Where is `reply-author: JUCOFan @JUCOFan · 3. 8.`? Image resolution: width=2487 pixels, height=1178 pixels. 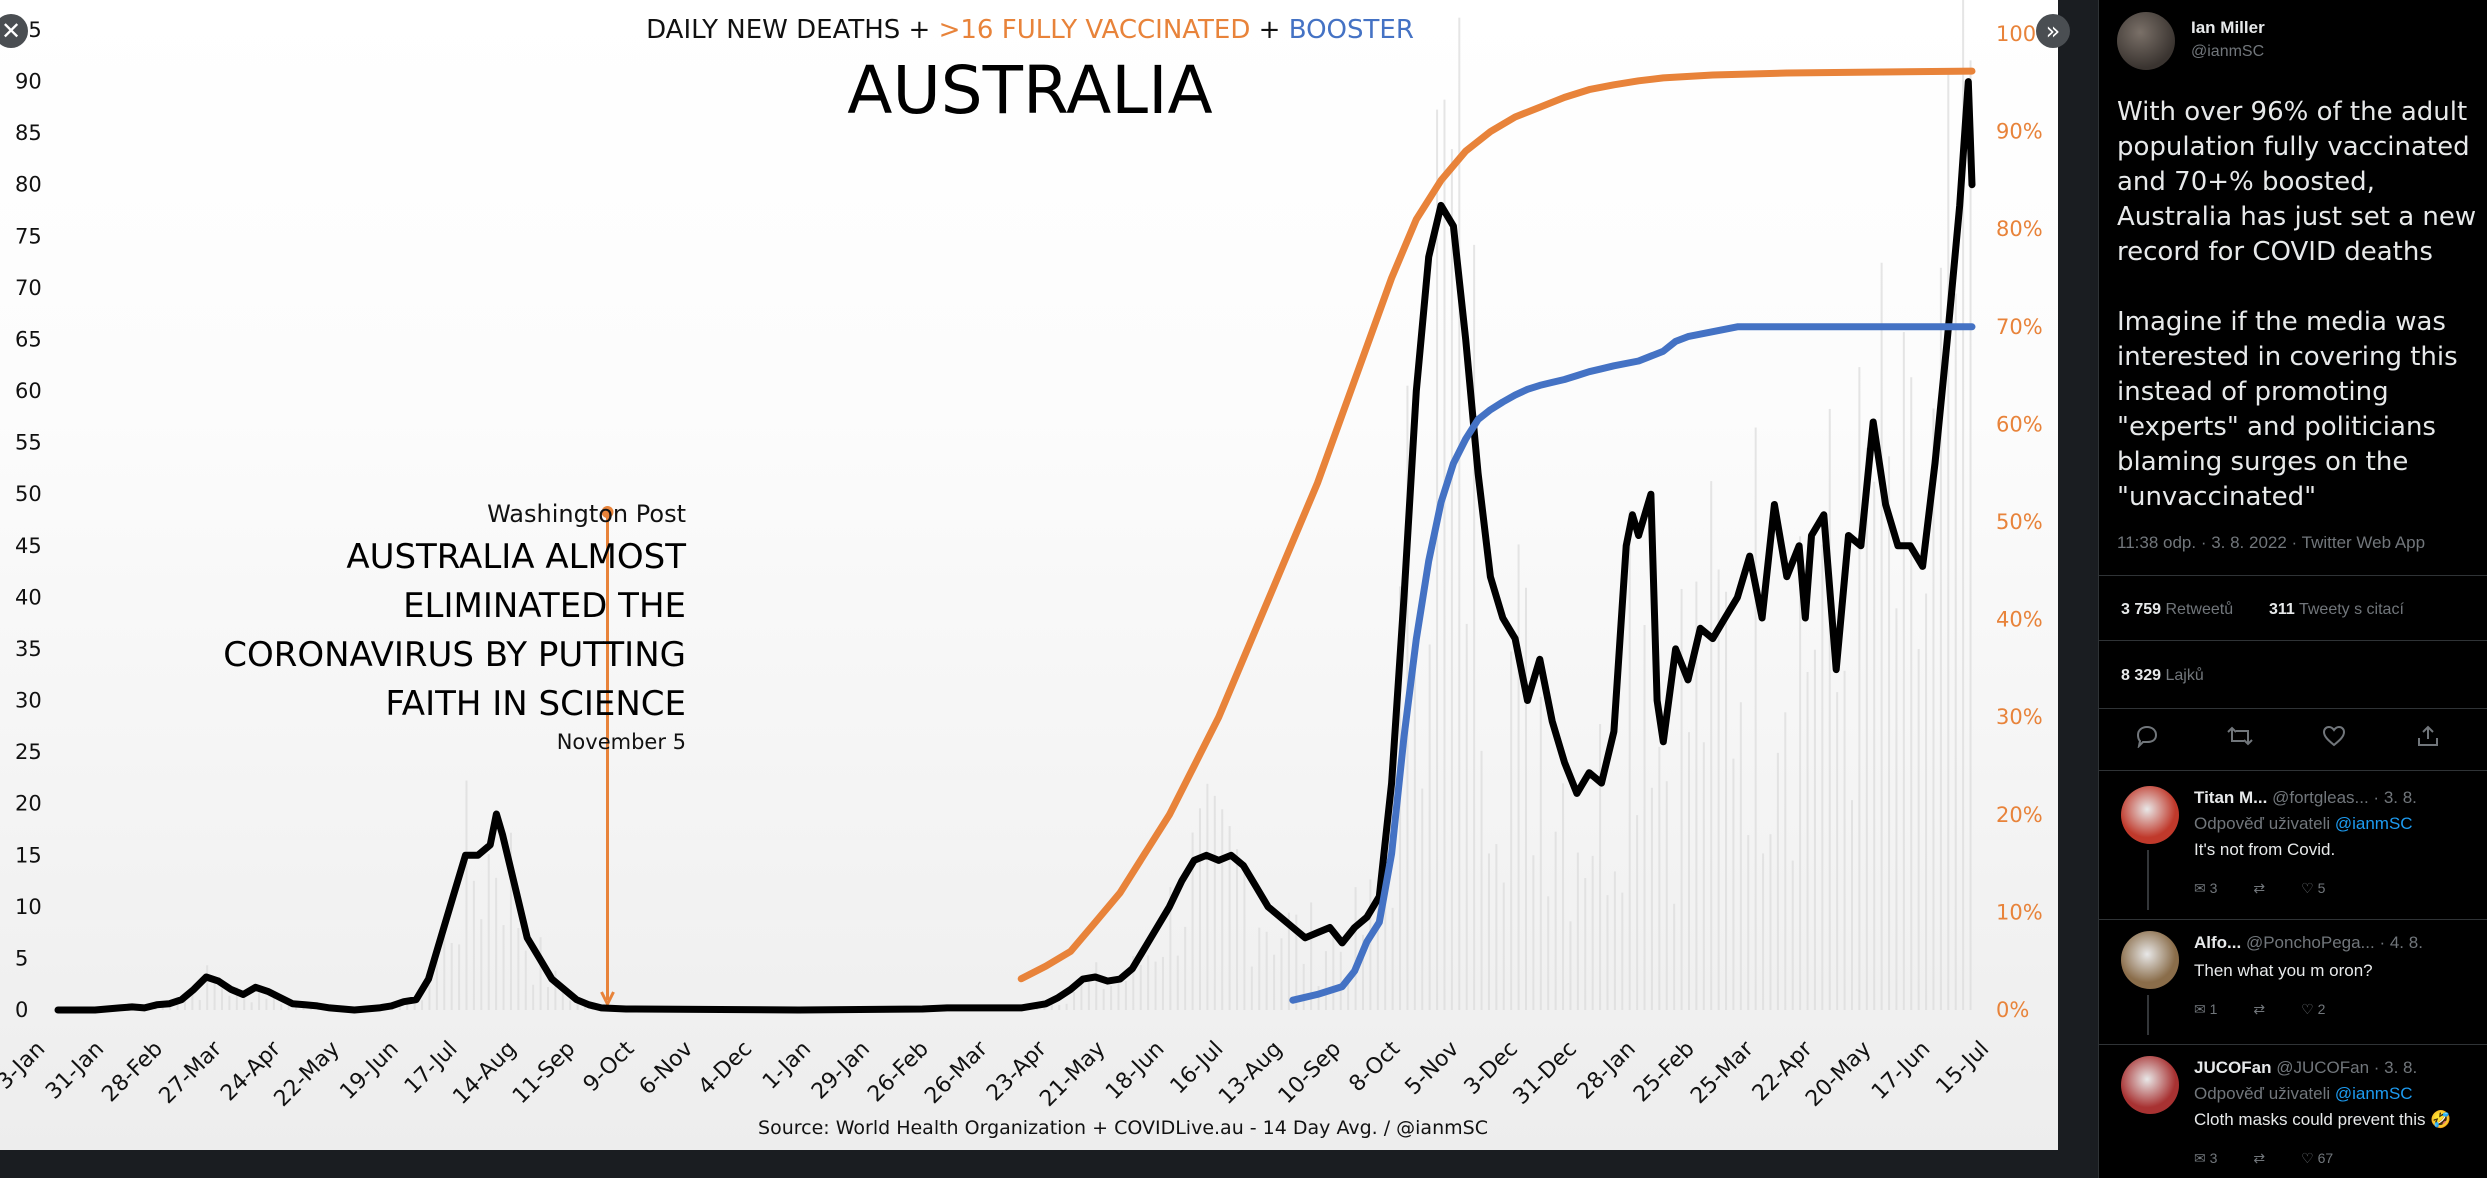 reply-author: JUCOFan @JUCOFan · 3. 8. is located at coordinates (2305, 1068).